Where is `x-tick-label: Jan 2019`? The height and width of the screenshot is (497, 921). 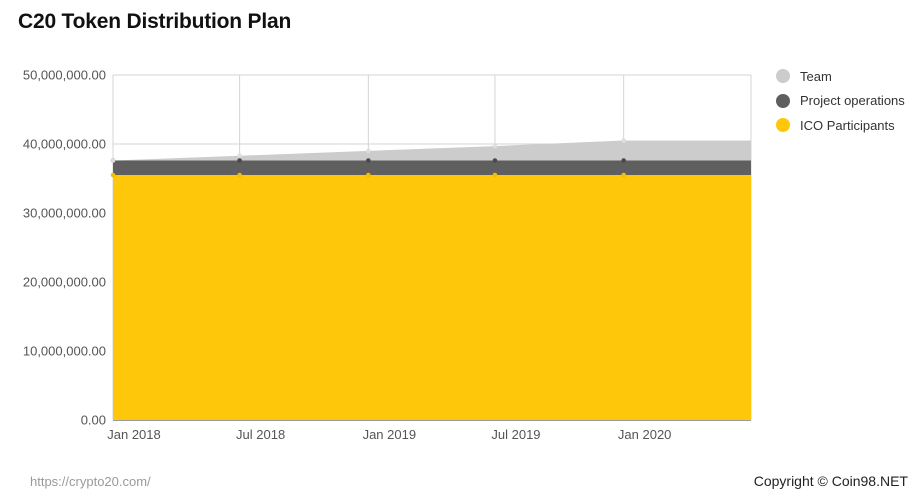 x-tick-label: Jan 2019 is located at coordinates (390, 434).